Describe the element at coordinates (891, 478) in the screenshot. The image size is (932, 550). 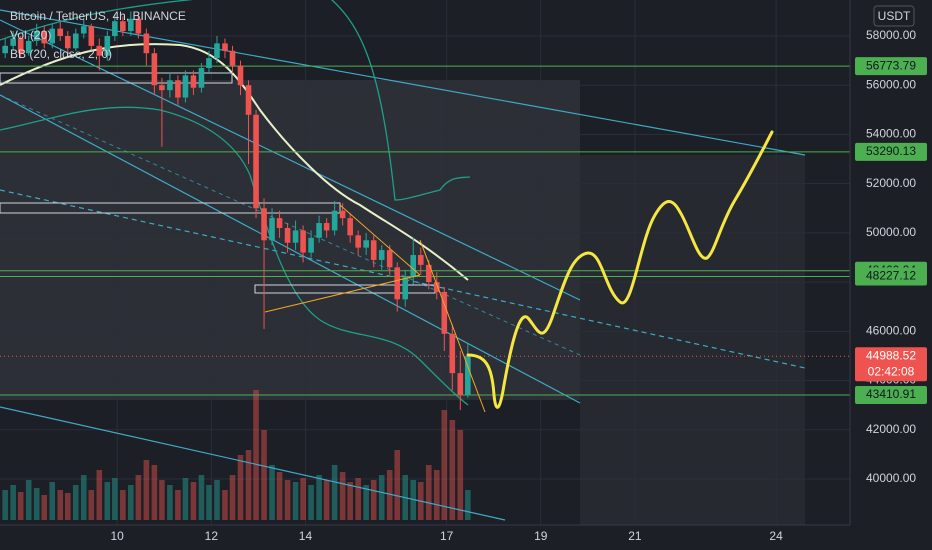
I see `y-tick-label: 40000.00` at that location.